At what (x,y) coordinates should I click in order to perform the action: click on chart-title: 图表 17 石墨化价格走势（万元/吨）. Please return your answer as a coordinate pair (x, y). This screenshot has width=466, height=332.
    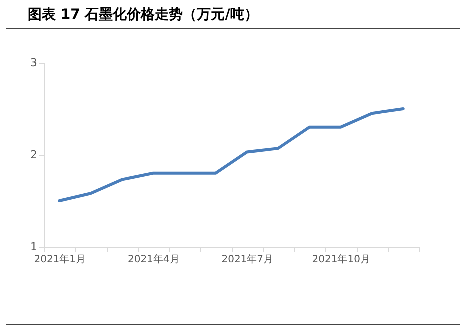
    Looking at the image, I should click on (233, 16).